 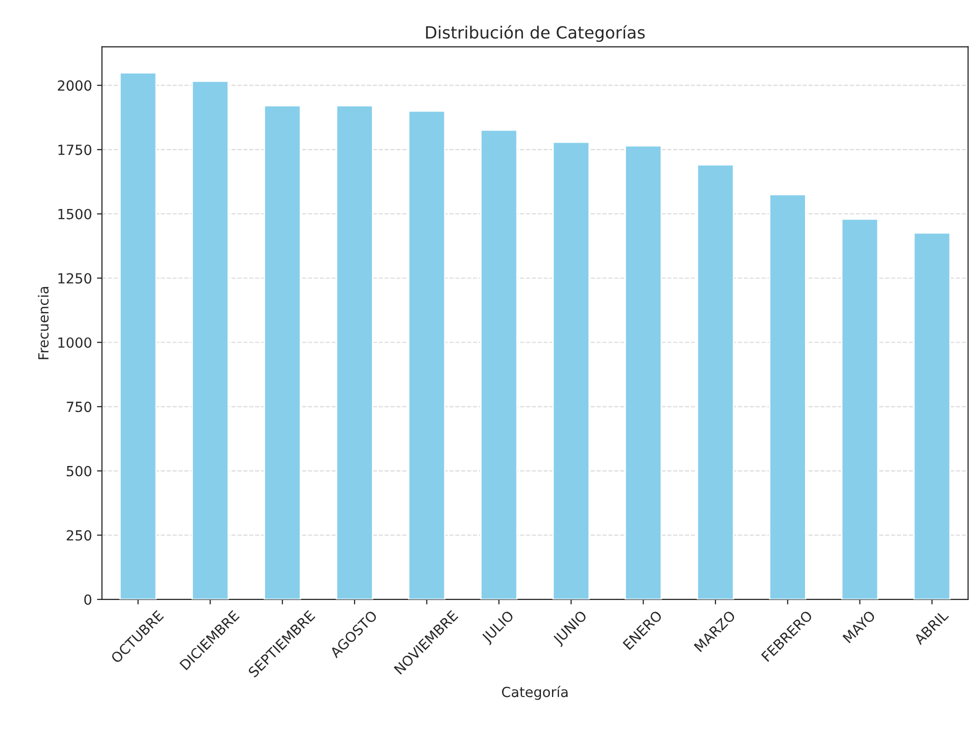 I want to click on y-tick-label: 0, so click(x=88, y=599).